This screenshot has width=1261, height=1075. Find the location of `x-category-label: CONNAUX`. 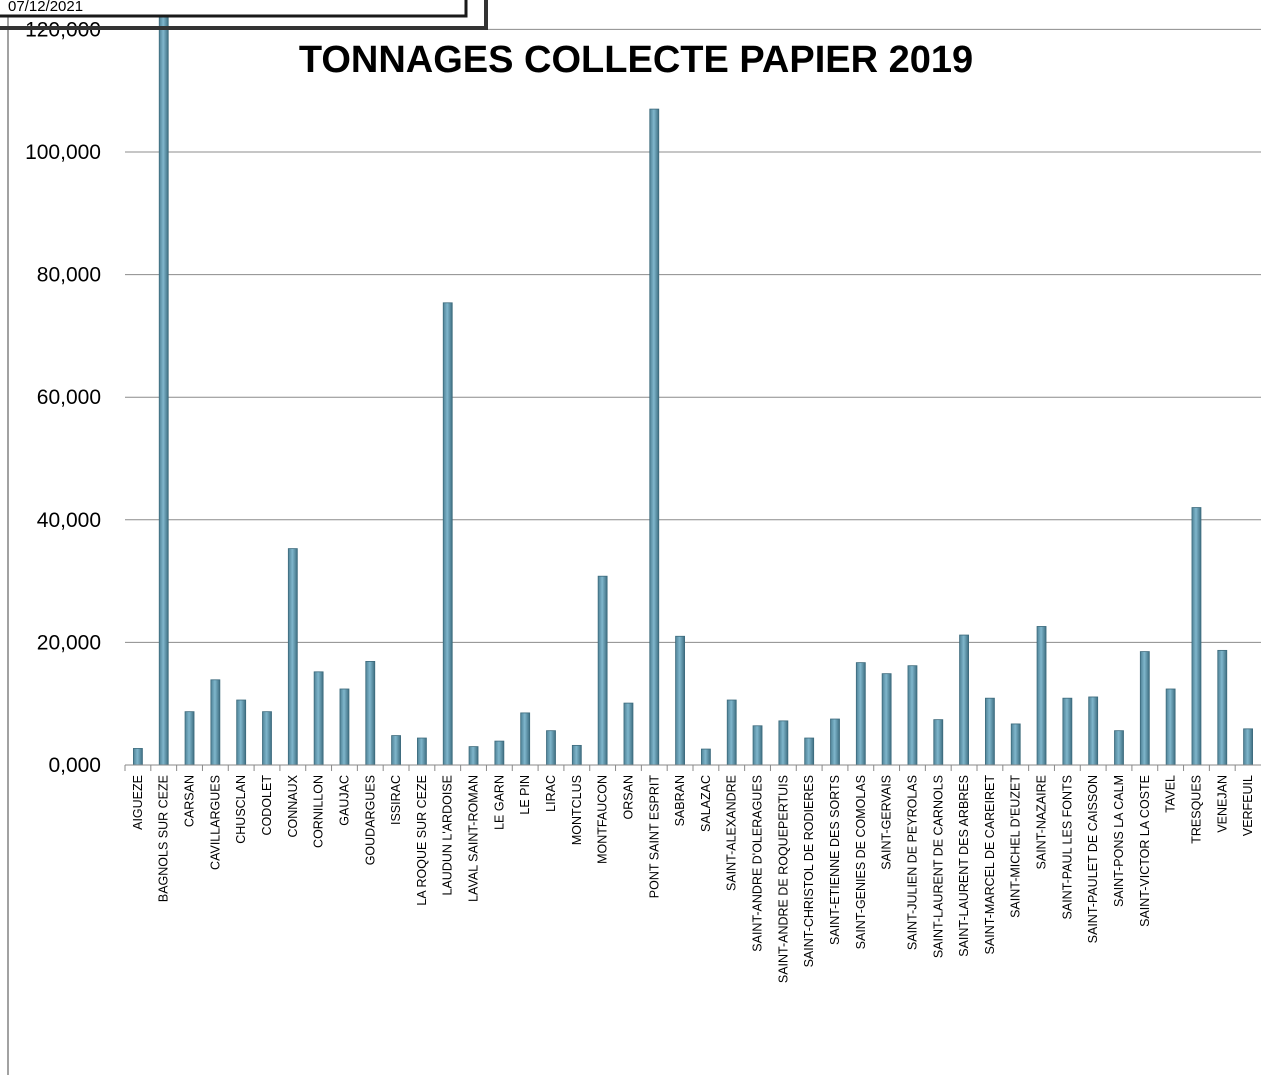

x-category-label: CONNAUX is located at coordinates (293, 805).